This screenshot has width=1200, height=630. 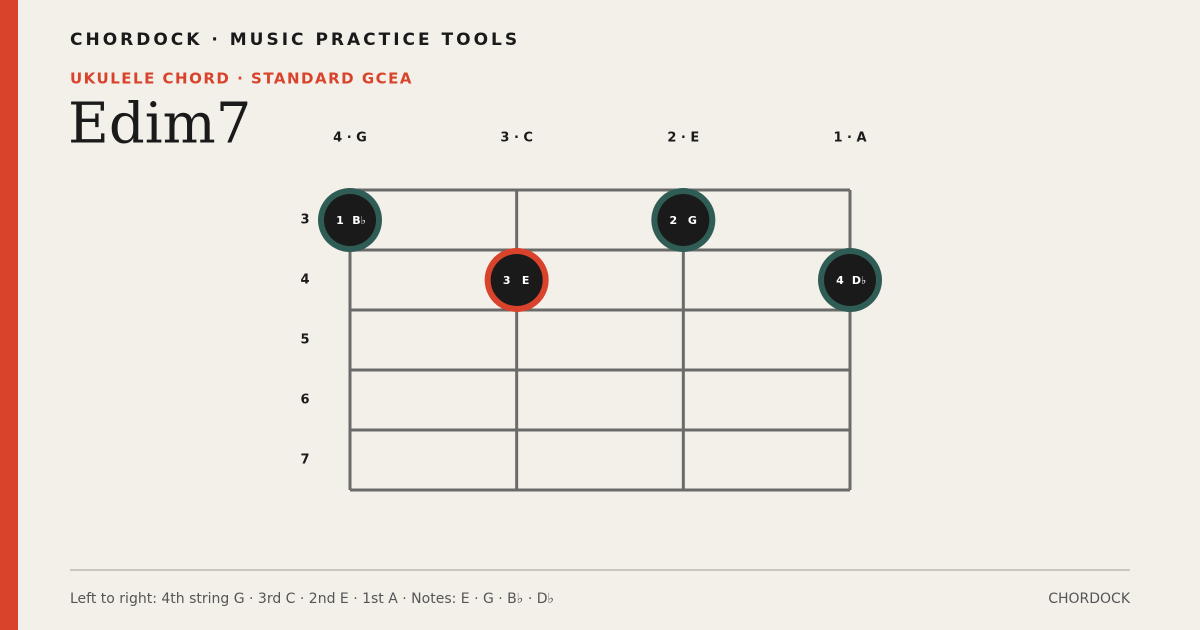 I want to click on fret-label: 6, so click(x=304, y=400).